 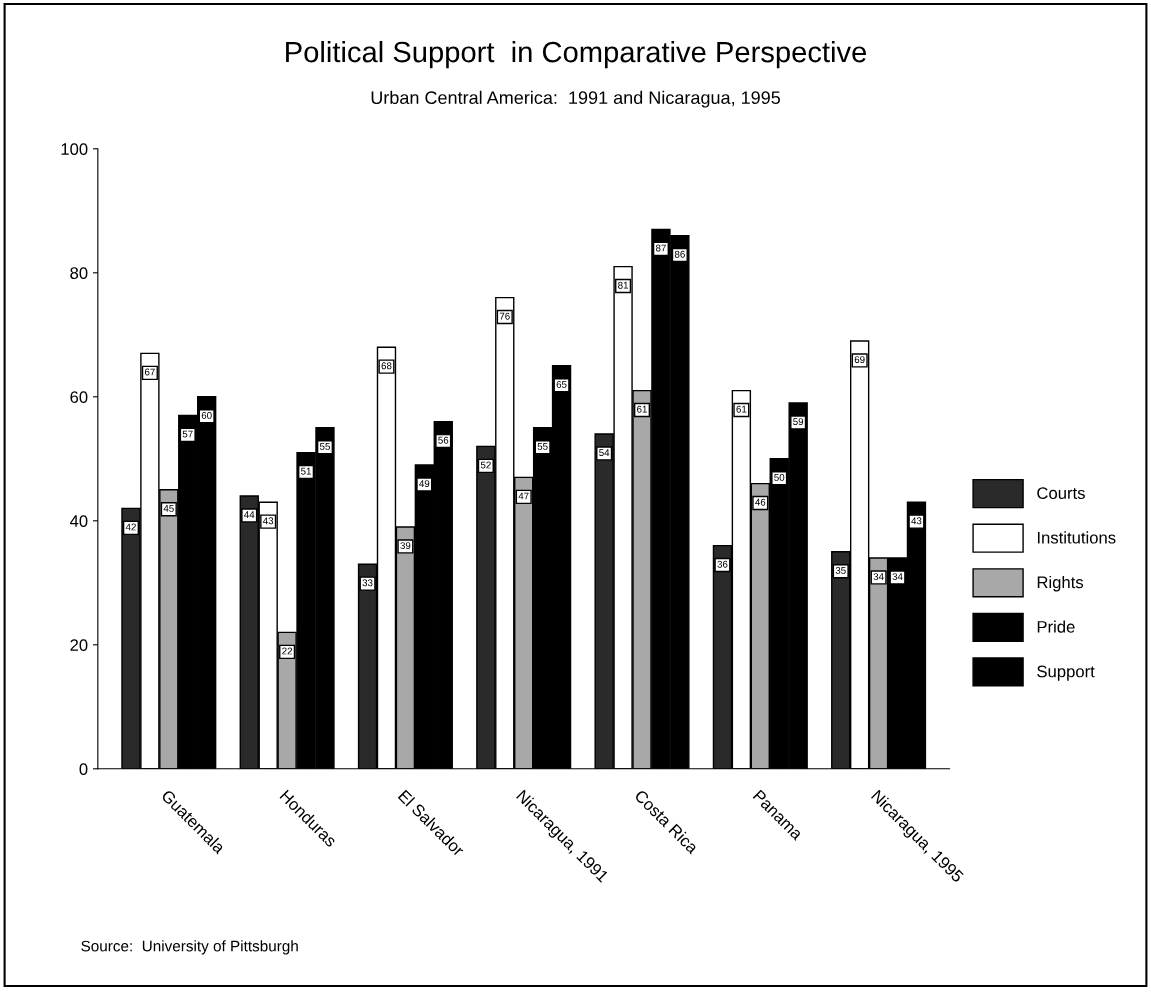 What do you see at coordinates (424, 484) in the screenshot?
I see `data-label: 49` at bounding box center [424, 484].